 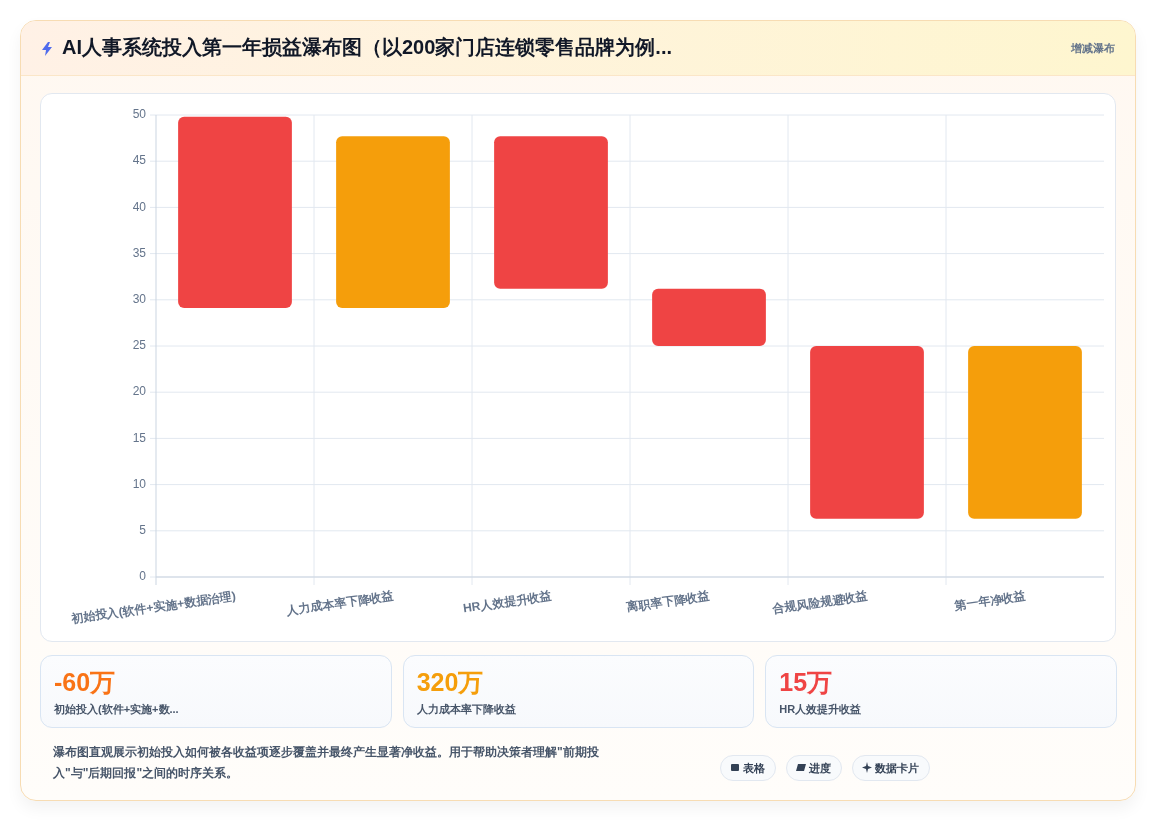 I want to click on y-tick-label: 10, so click(x=139, y=483).